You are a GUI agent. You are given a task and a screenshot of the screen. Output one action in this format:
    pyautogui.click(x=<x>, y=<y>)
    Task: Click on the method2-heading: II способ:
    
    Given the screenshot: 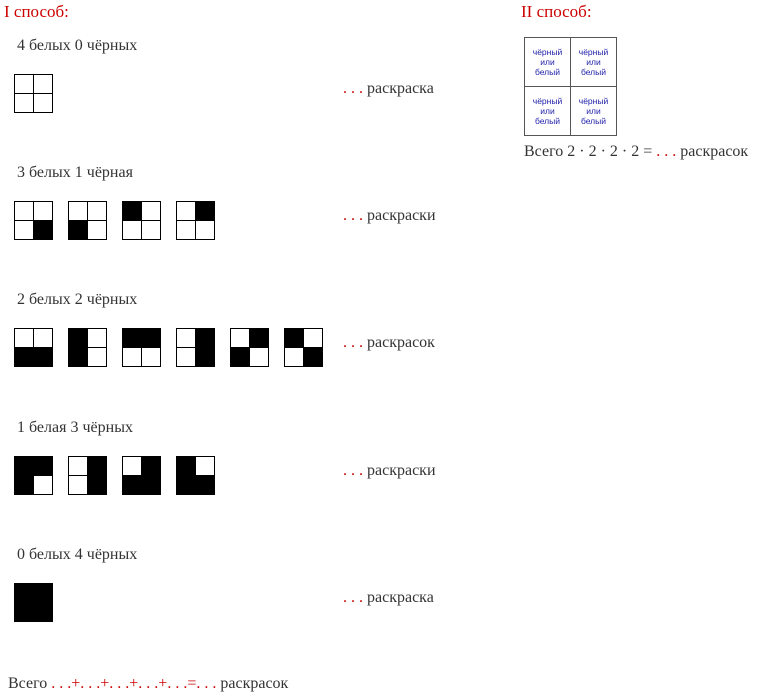 What is the action you would take?
    pyautogui.click(x=556, y=11)
    